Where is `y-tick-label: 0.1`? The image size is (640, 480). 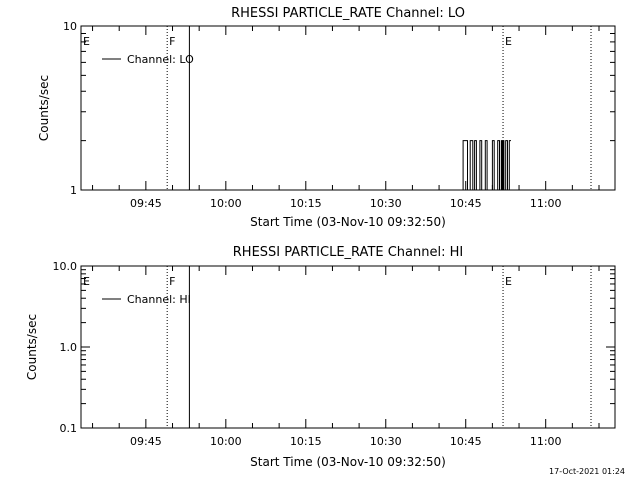 y-tick-label: 0.1 is located at coordinates (69, 428).